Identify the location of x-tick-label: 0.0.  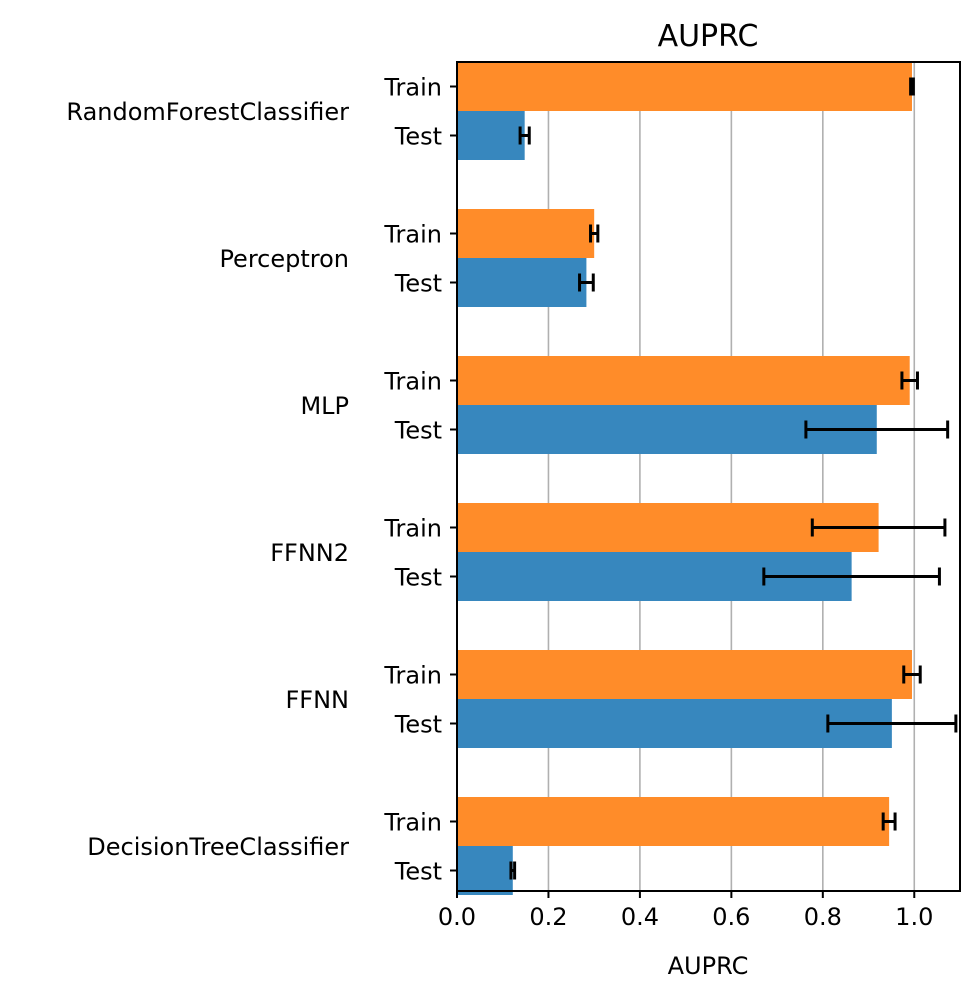
(457, 917).